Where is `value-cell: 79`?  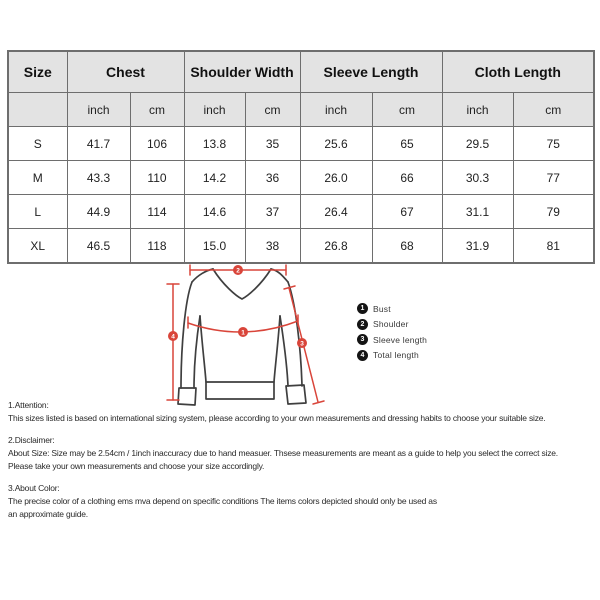 value-cell: 79 is located at coordinates (553, 211).